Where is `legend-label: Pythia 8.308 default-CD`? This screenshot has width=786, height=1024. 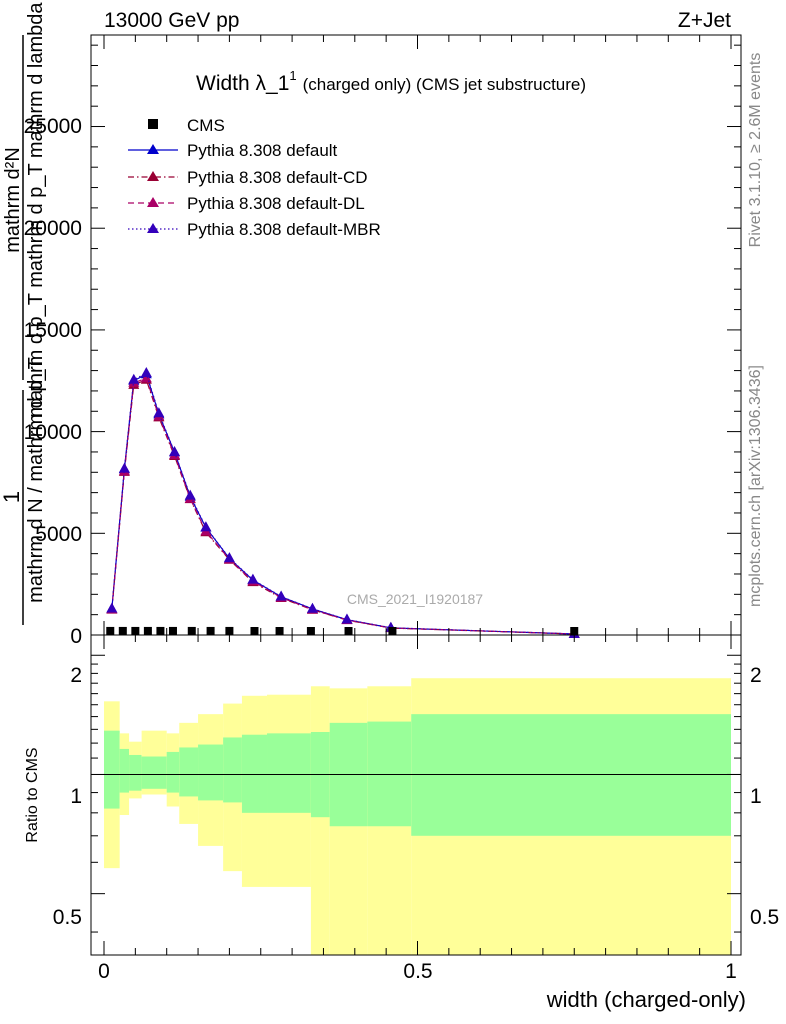 legend-label: Pythia 8.308 default-CD is located at coordinates (277, 177).